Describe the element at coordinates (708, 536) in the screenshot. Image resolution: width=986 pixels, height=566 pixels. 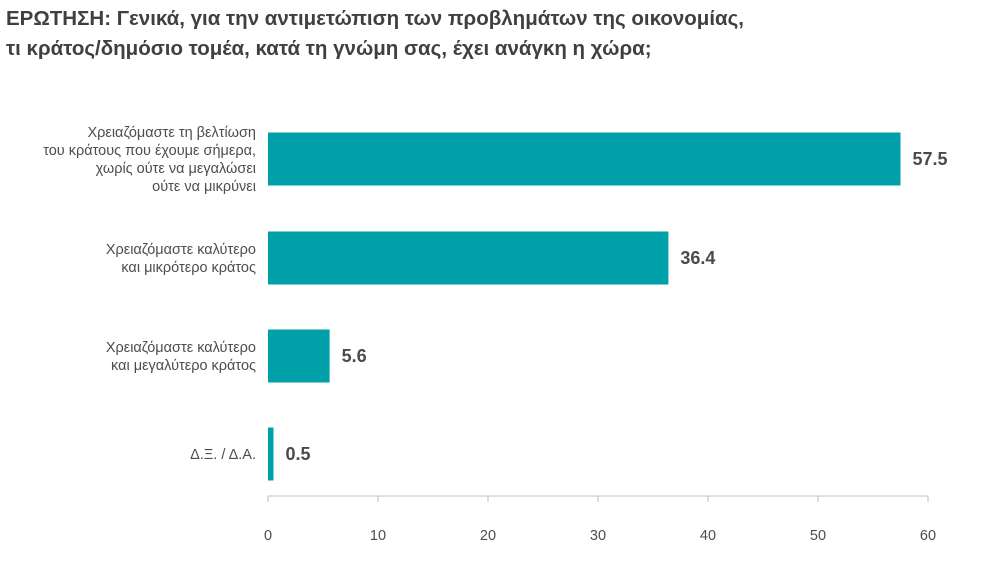
I see `x-tick-label: 40` at that location.